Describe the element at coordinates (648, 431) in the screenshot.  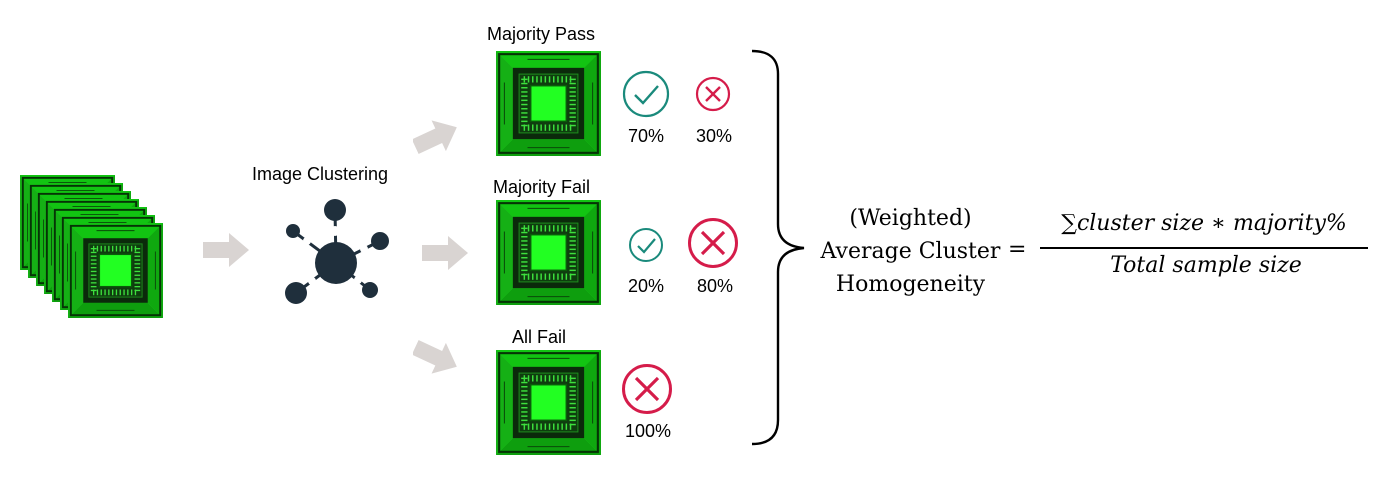
I see `fail-percentage: 100%` at that location.